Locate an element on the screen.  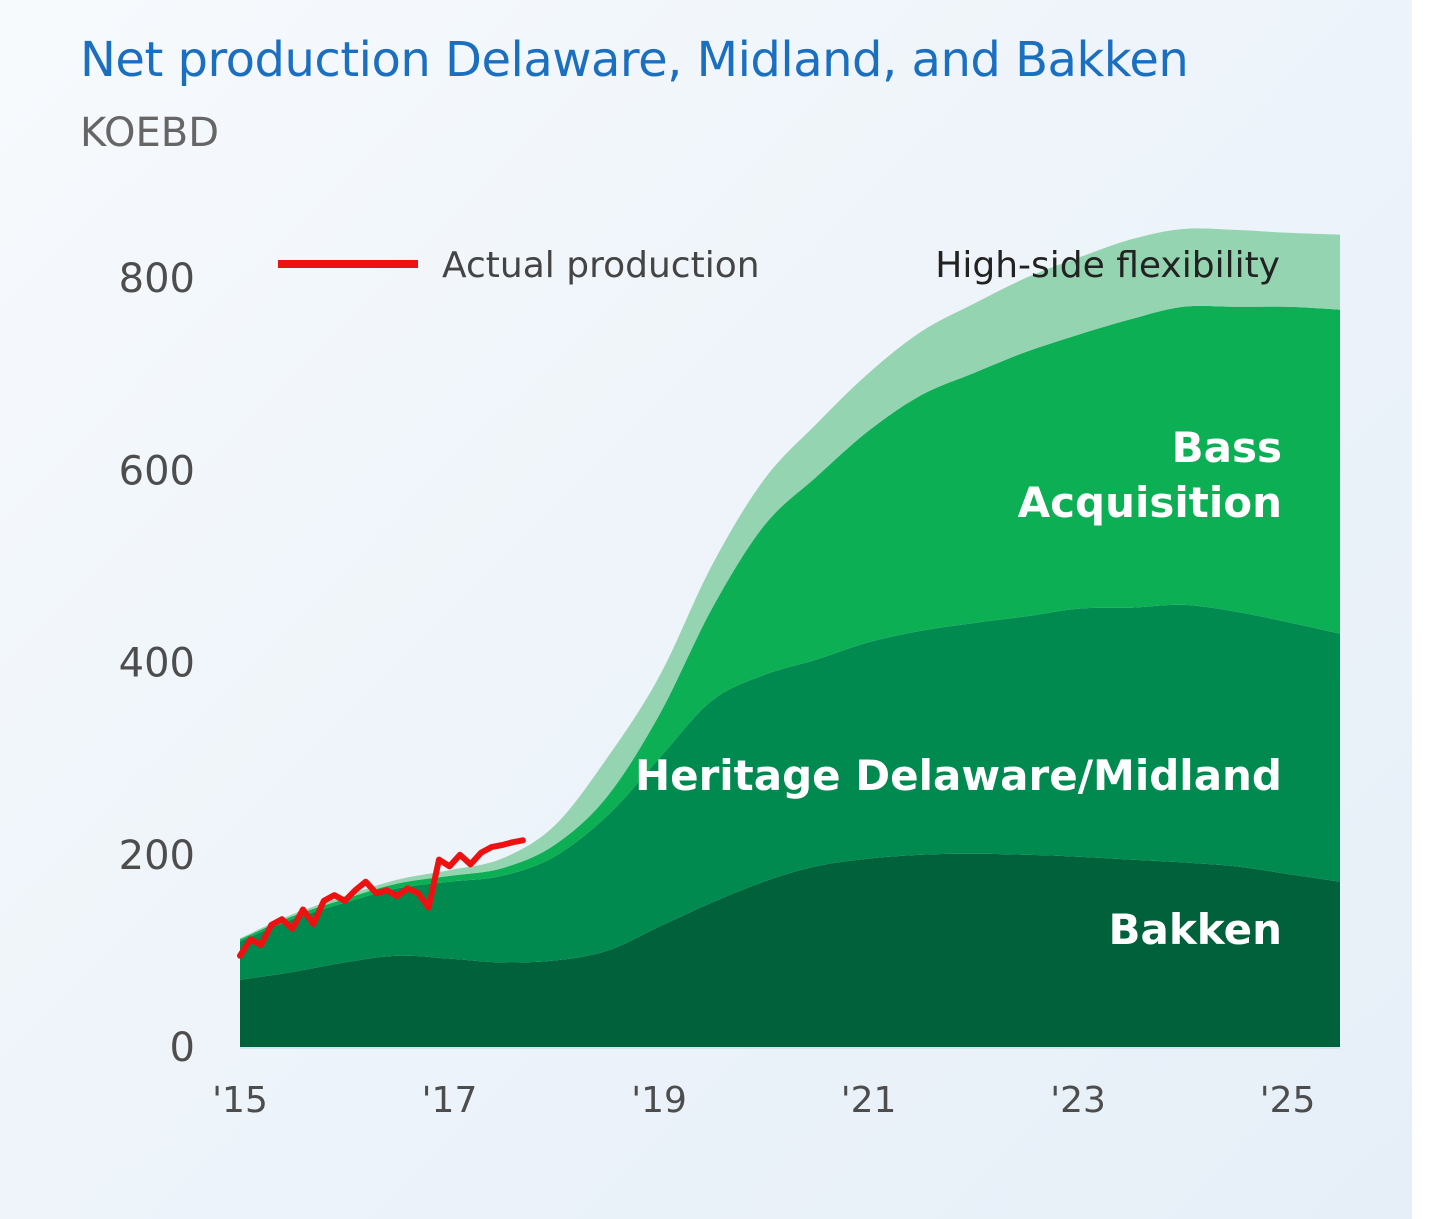
actual-production-layer is located at coordinates (381, 898).